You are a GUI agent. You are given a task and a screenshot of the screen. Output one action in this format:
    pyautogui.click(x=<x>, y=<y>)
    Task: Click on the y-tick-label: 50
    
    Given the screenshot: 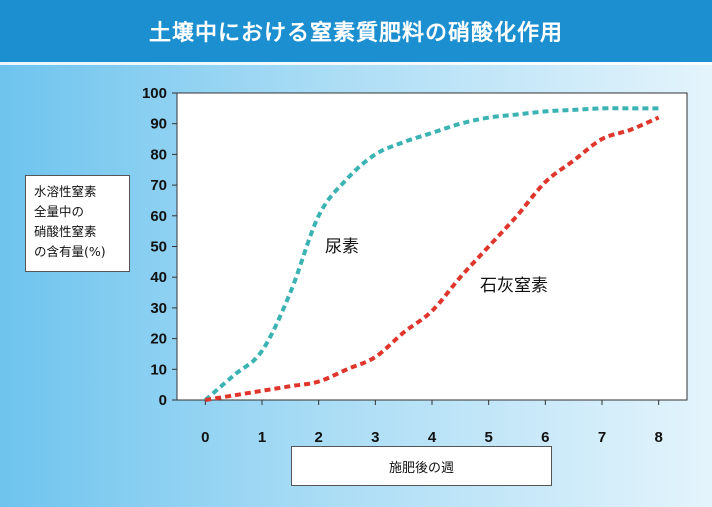 What is the action you would take?
    pyautogui.click(x=158, y=247)
    